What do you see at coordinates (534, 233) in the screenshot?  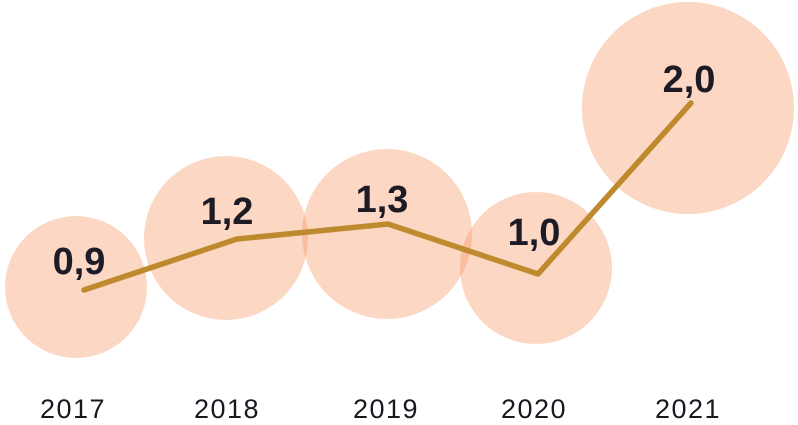 I see `value-label-2020: 1,0` at bounding box center [534, 233].